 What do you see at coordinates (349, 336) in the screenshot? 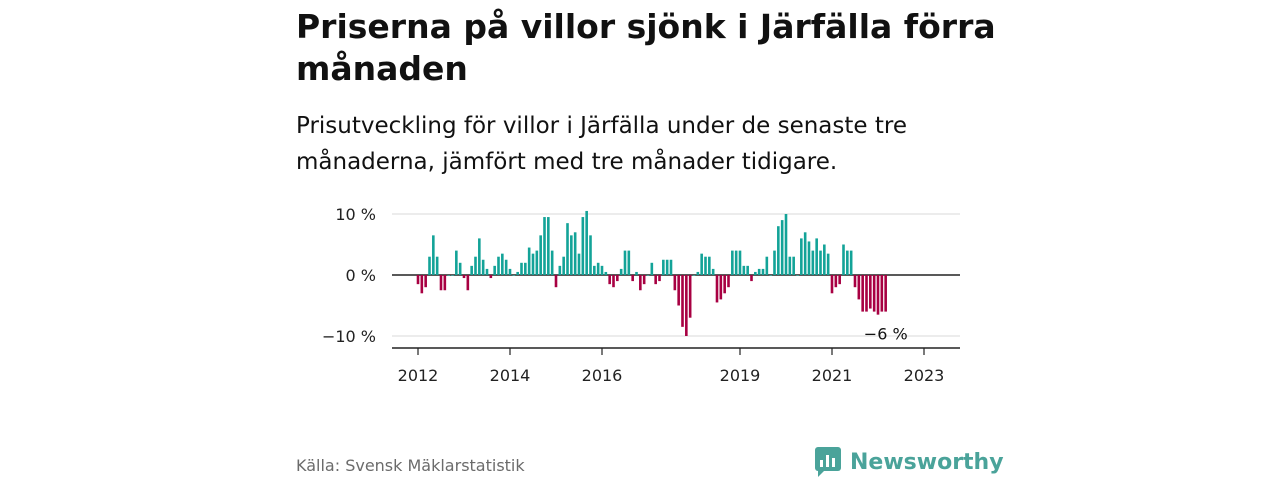
I see `y-tick-label: −10 %` at bounding box center [349, 336].